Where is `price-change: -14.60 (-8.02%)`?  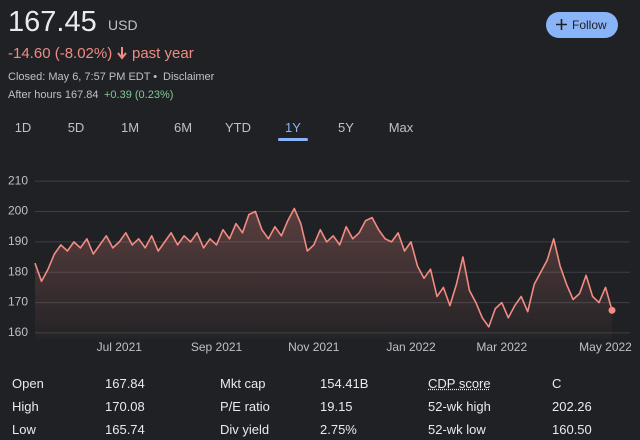 price-change: -14.60 (-8.02%) is located at coordinates (60, 53).